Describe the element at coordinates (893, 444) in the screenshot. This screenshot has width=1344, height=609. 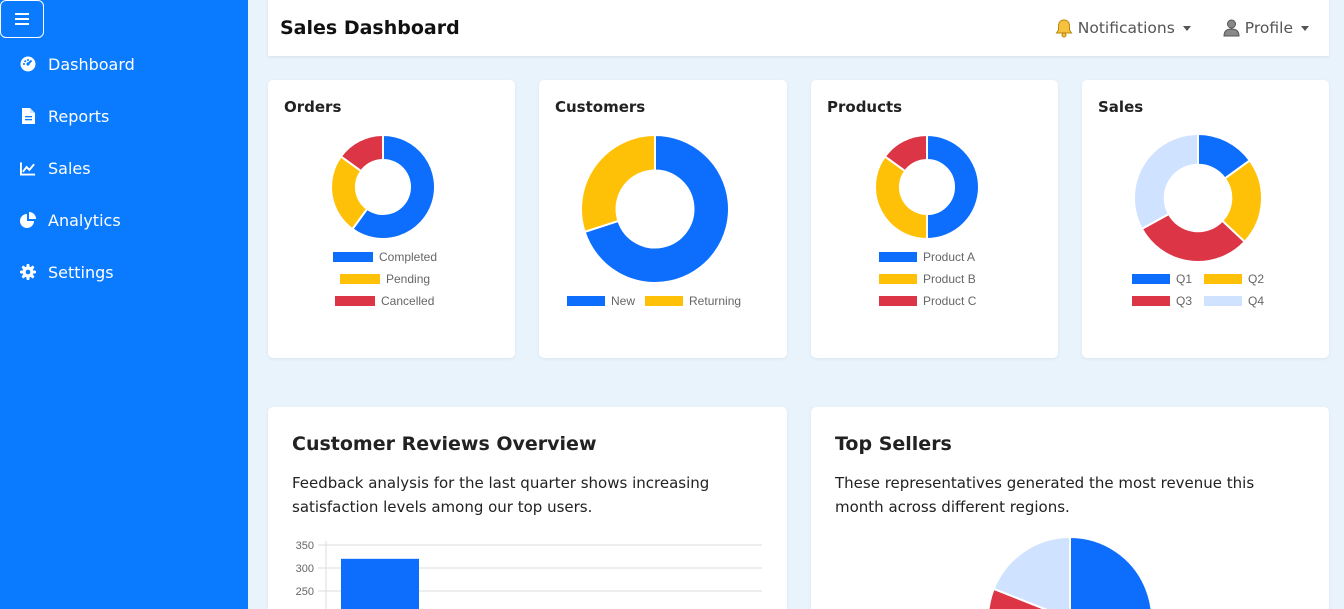
I see `card-title: Top Sellers` at that location.